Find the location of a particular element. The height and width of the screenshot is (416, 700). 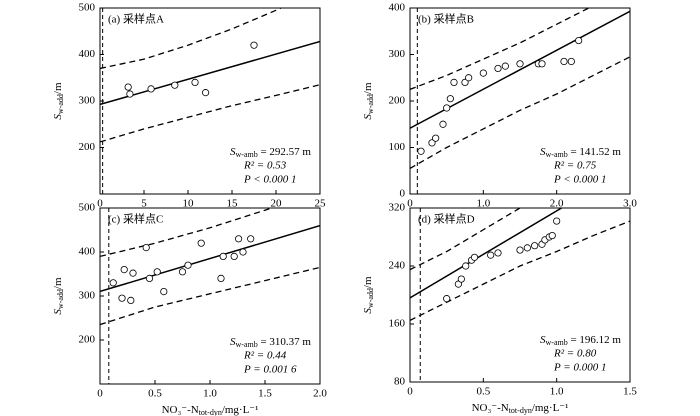

x-tick-label: 2.0 is located at coordinates (320, 394).